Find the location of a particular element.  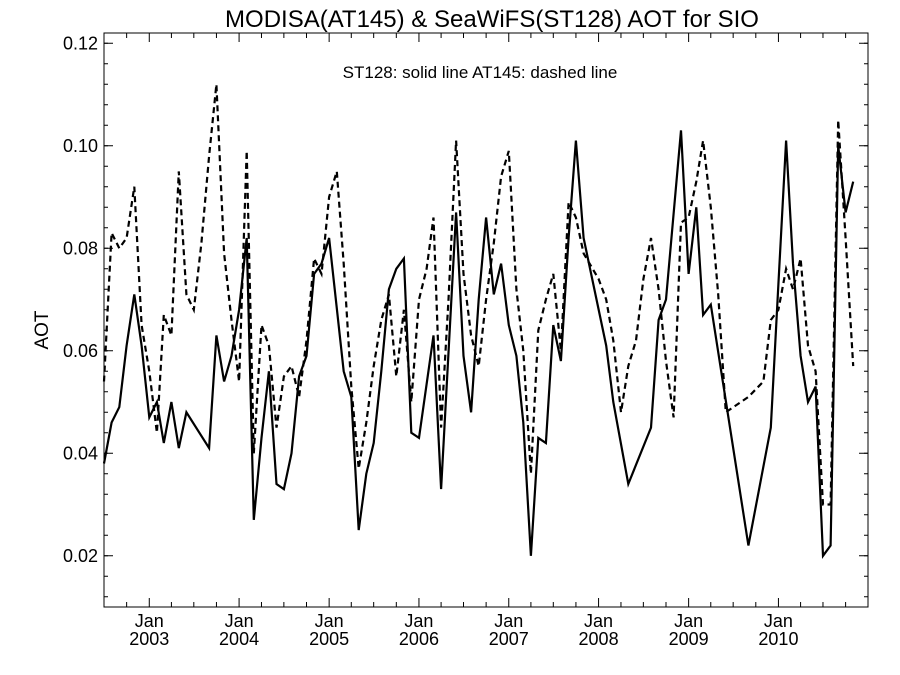

x-tick-year-label: 2003 is located at coordinates (149, 639).